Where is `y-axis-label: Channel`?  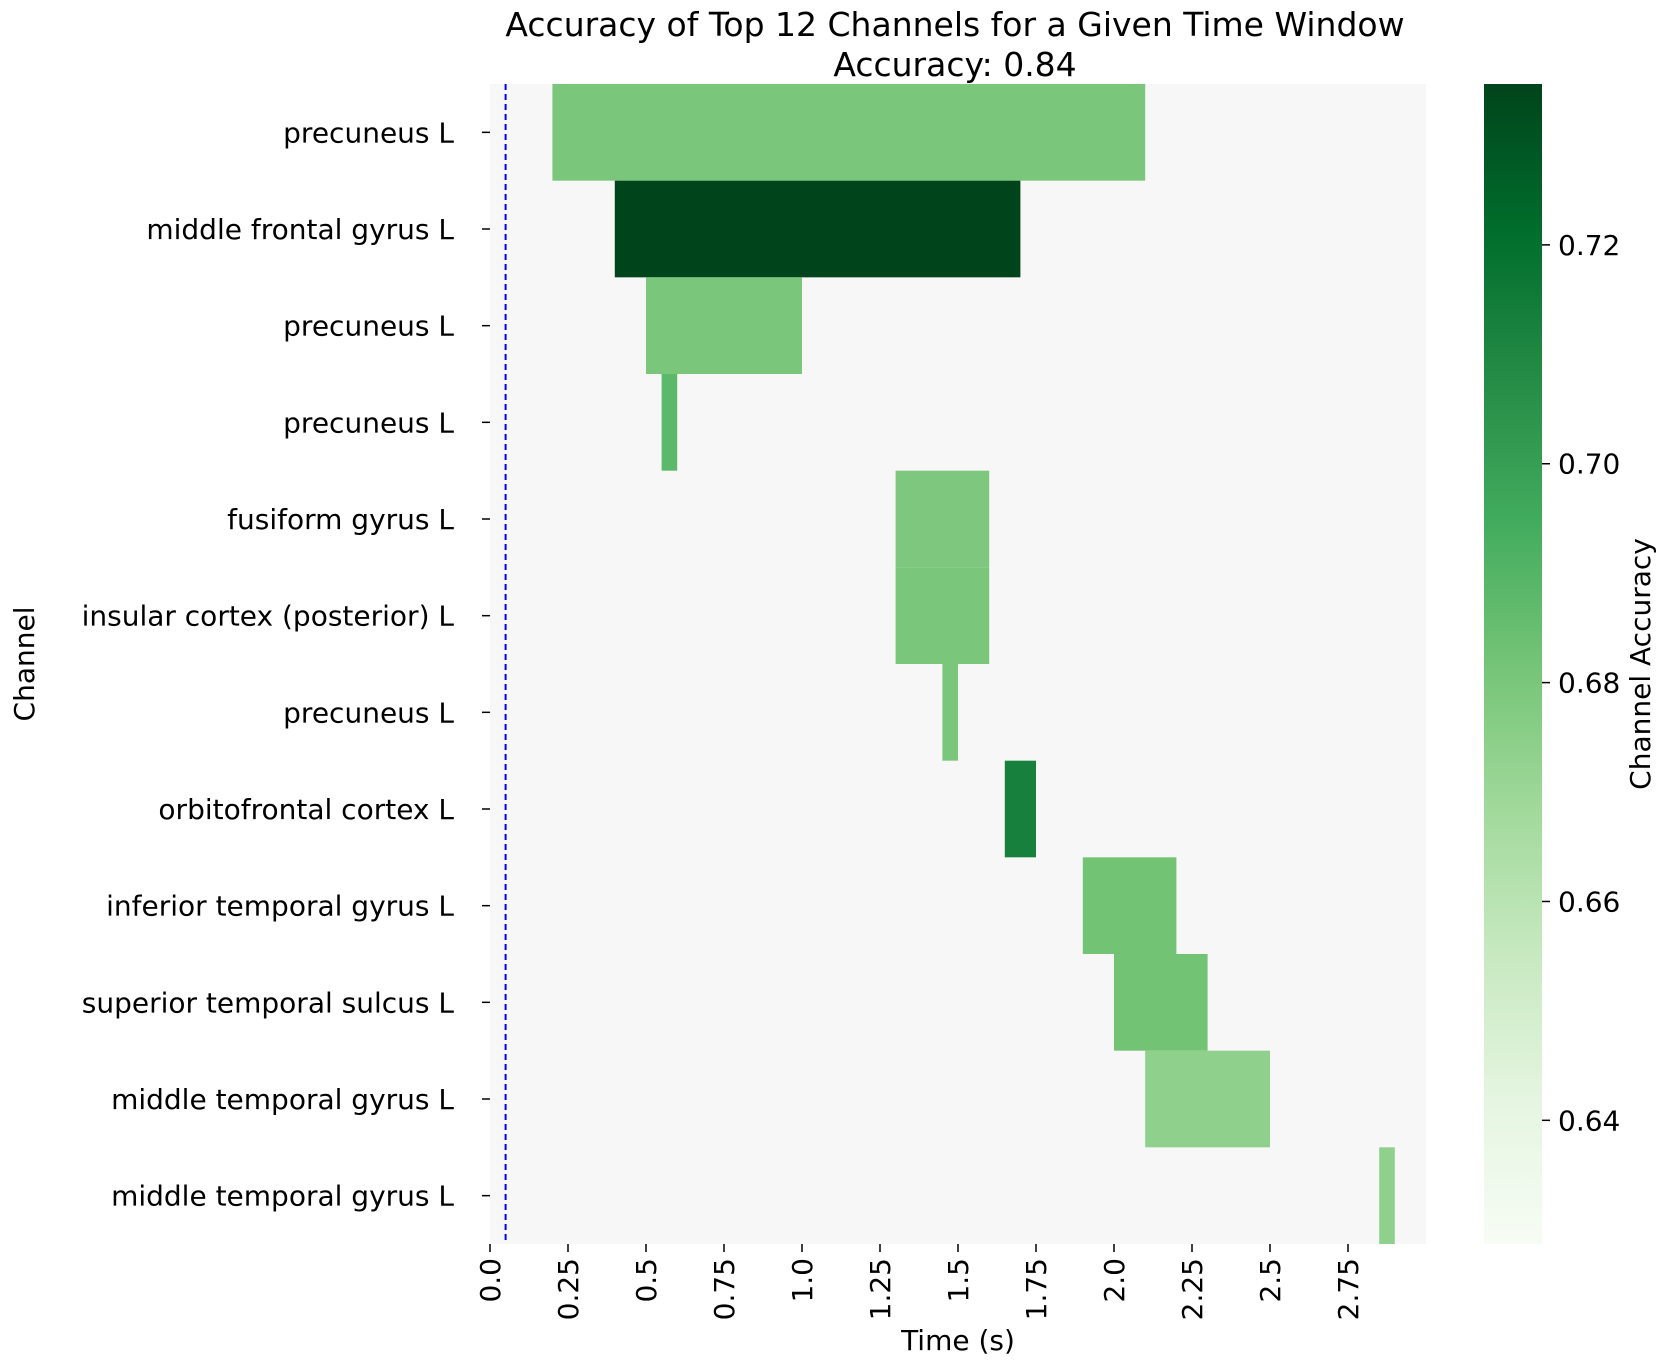
y-axis-label: Channel is located at coordinates (24, 664).